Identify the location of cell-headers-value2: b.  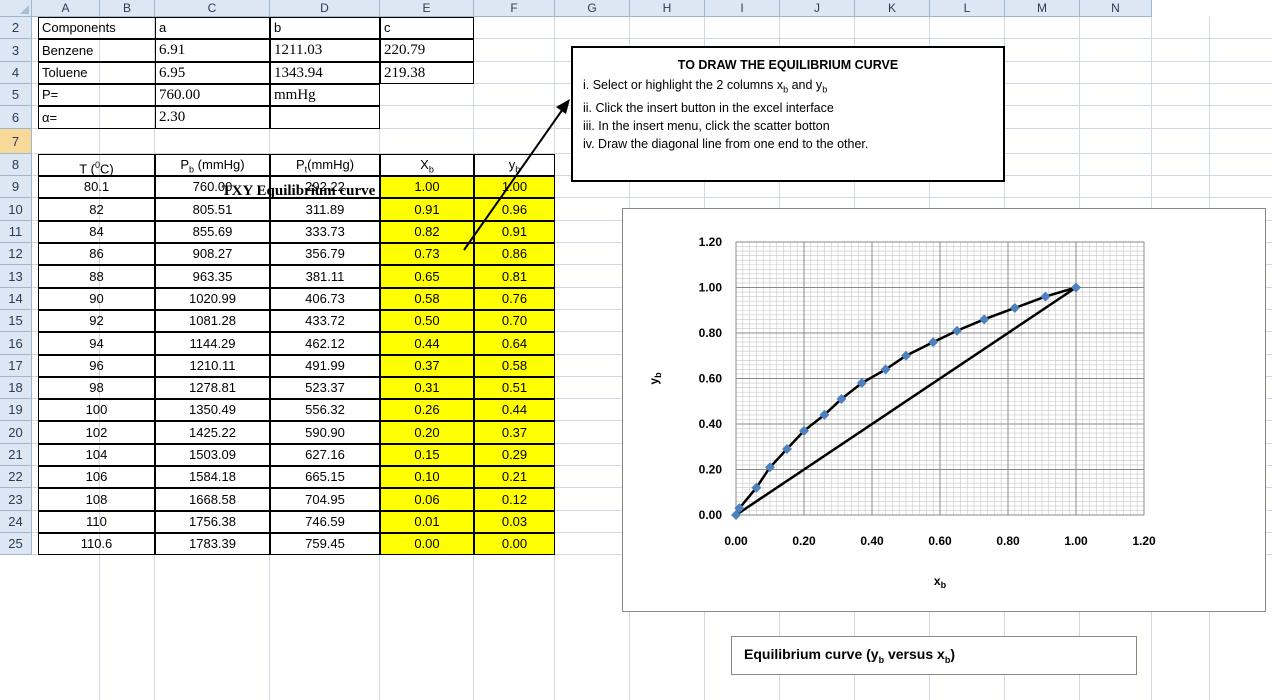
(325, 28).